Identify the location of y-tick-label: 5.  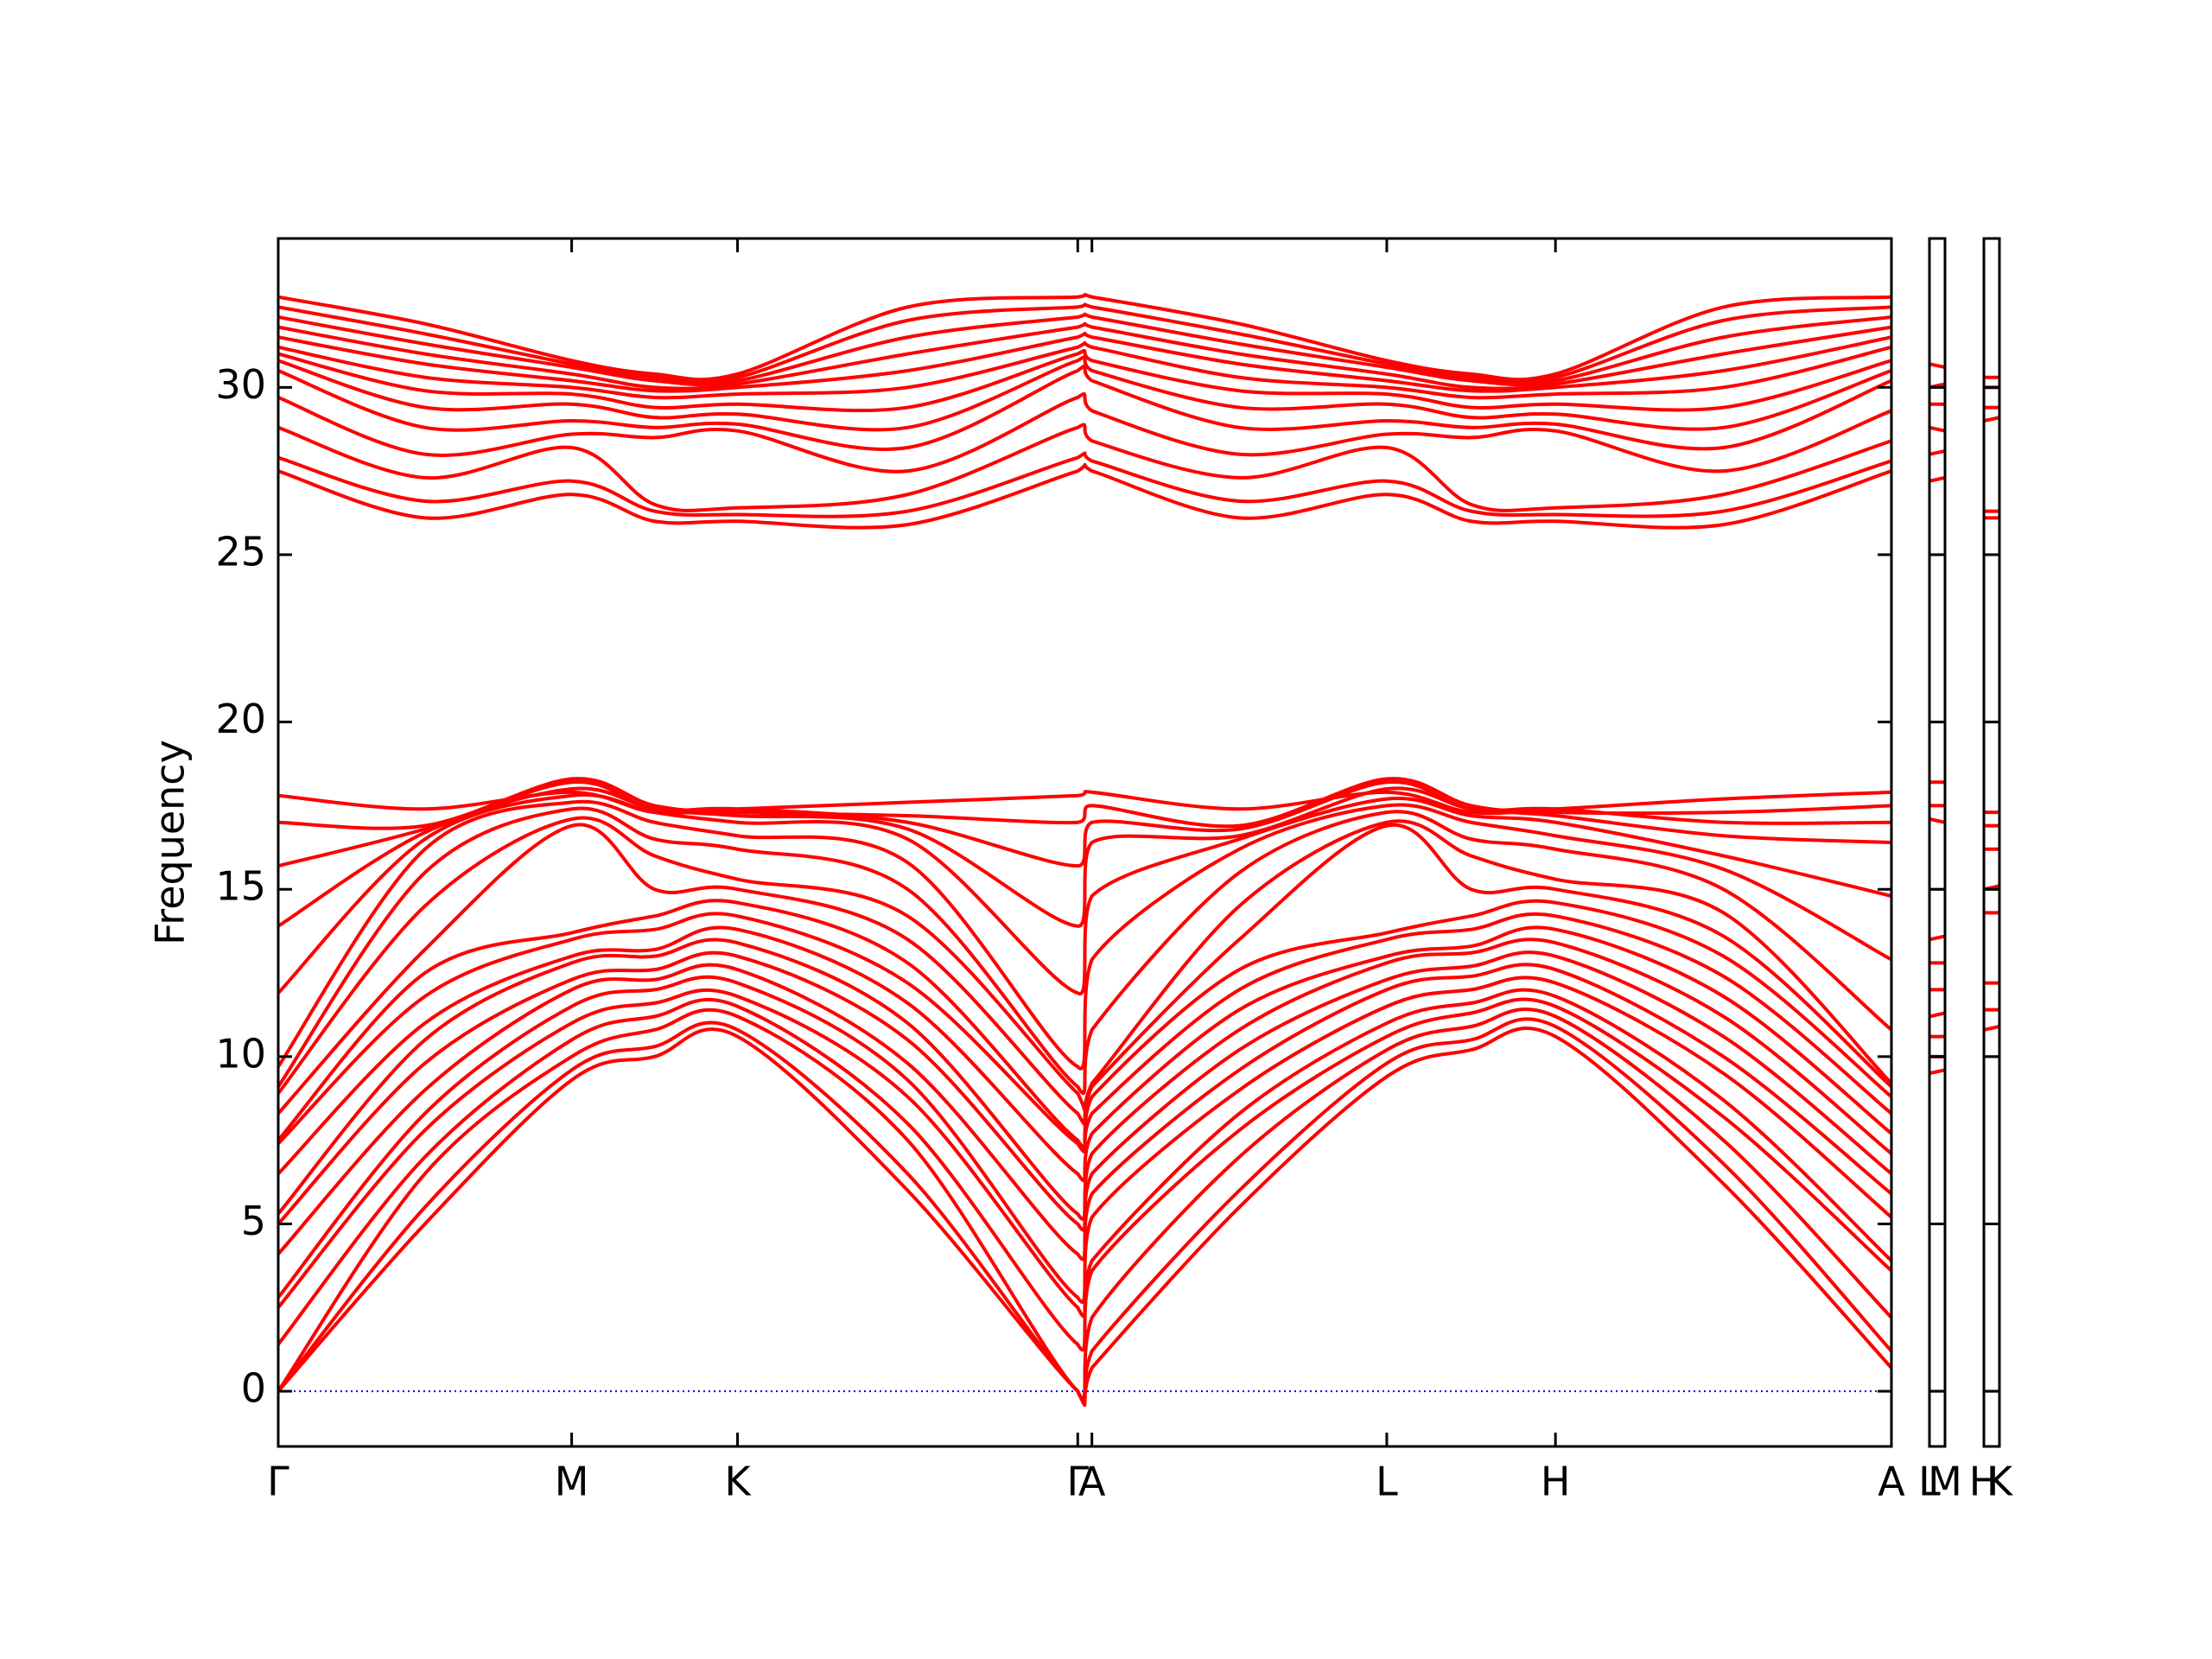
(253, 1221).